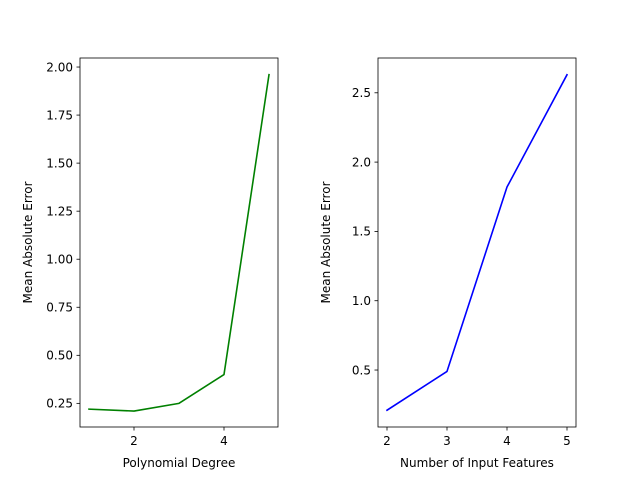 Image resolution: width=640 pixels, height=480 pixels. I want to click on y-tick-label: 1.00, so click(59, 260).